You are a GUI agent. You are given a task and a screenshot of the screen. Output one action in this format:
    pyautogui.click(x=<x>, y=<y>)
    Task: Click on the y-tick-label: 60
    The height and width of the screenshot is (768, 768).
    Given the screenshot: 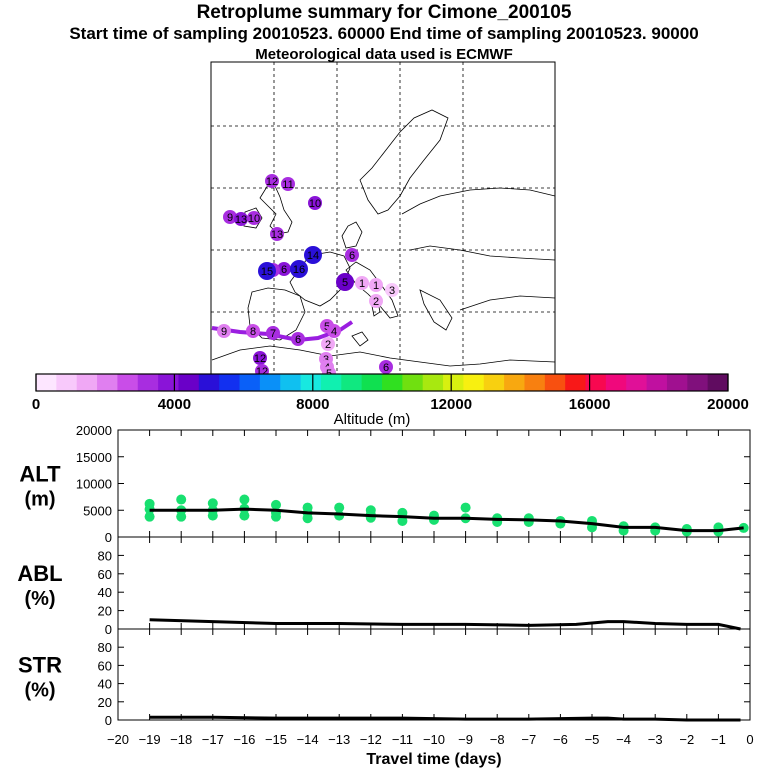 What is the action you would take?
    pyautogui.click(x=105, y=574)
    